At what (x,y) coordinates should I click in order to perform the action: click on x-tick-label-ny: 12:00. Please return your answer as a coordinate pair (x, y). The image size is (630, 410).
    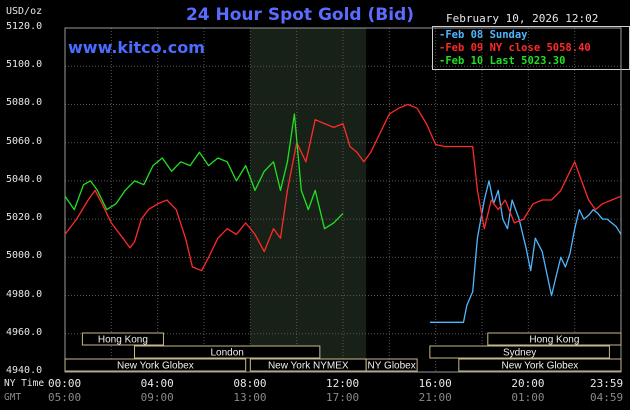
    Looking at the image, I should click on (343, 383).